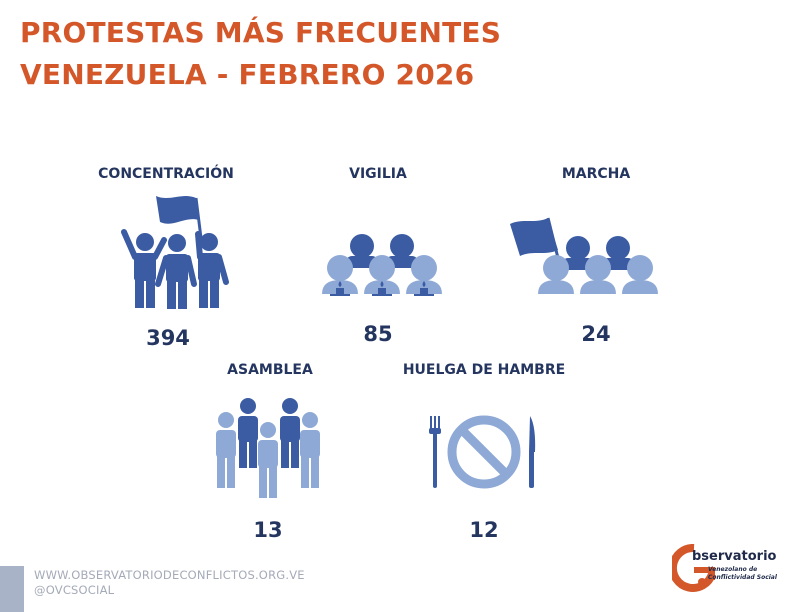 This screenshot has width=792, height=612. I want to click on footer-accent-box, so click(12, 589).